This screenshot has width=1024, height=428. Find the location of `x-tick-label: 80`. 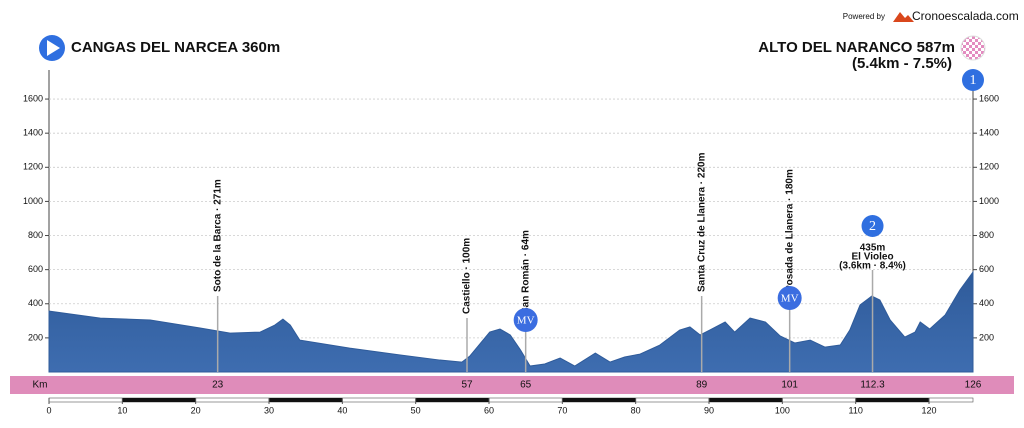

x-tick-label: 80 is located at coordinates (636, 410).